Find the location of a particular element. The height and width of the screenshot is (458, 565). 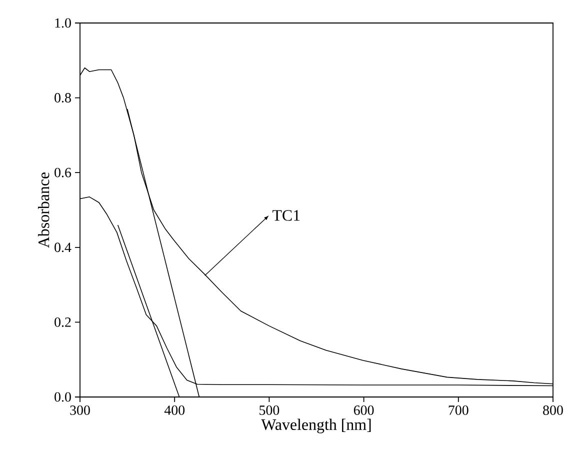

y-tick-label: 0.6 is located at coordinates (63, 173).